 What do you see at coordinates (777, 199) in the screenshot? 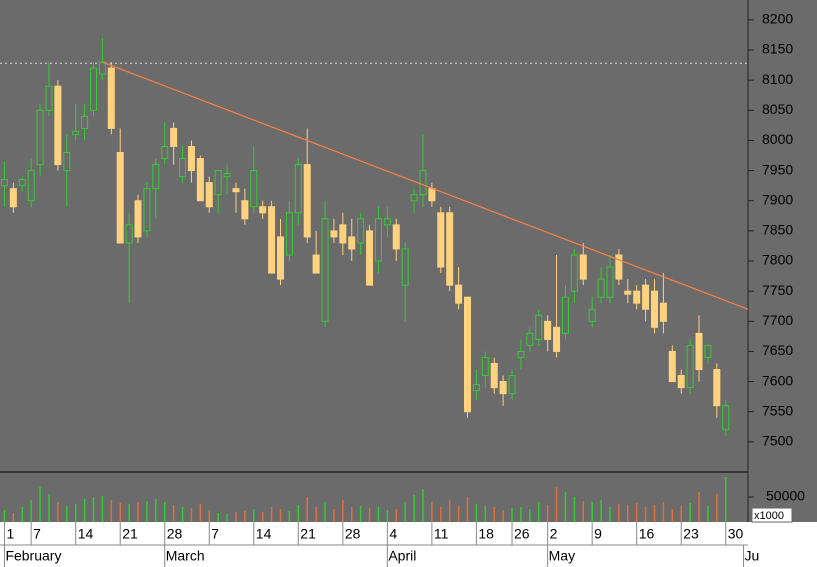
I see `y-tick-label: 7900` at bounding box center [777, 199].